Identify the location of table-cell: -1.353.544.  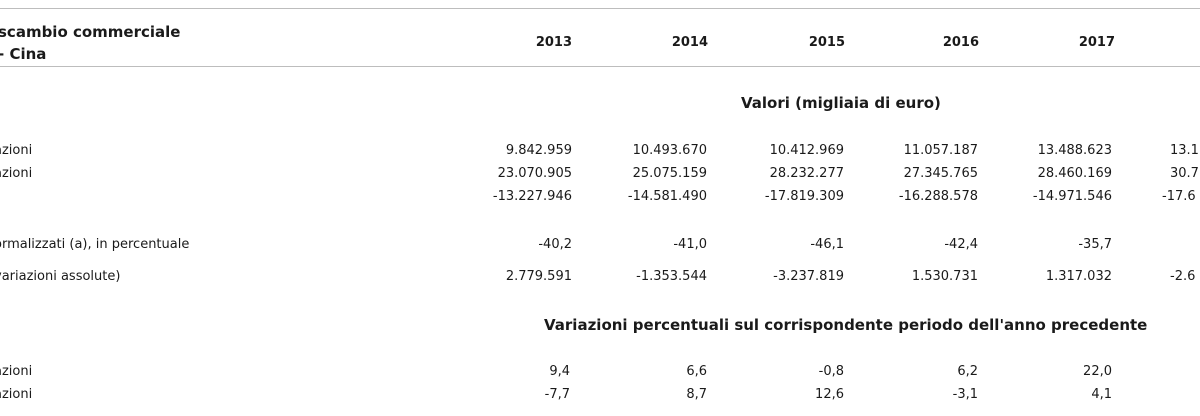
(671, 276).